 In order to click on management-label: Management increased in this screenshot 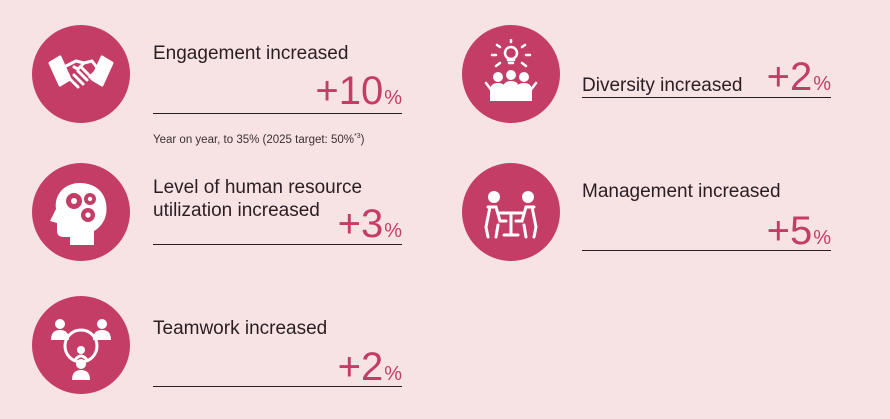, I will do `click(681, 191)`.